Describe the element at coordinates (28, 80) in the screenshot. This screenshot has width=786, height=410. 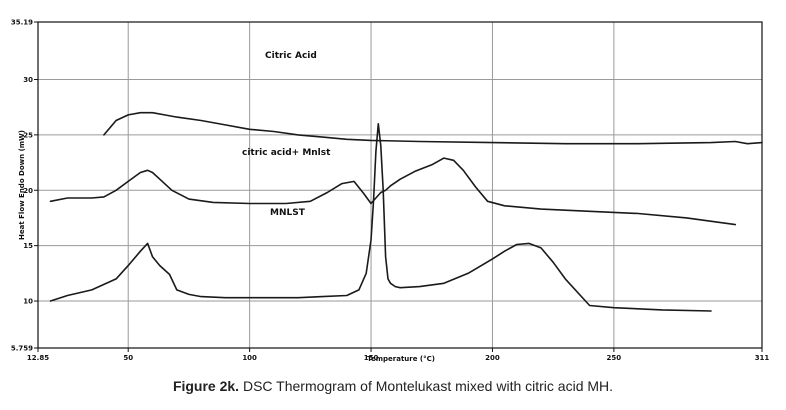
I see `y-tick-label: 30` at that location.